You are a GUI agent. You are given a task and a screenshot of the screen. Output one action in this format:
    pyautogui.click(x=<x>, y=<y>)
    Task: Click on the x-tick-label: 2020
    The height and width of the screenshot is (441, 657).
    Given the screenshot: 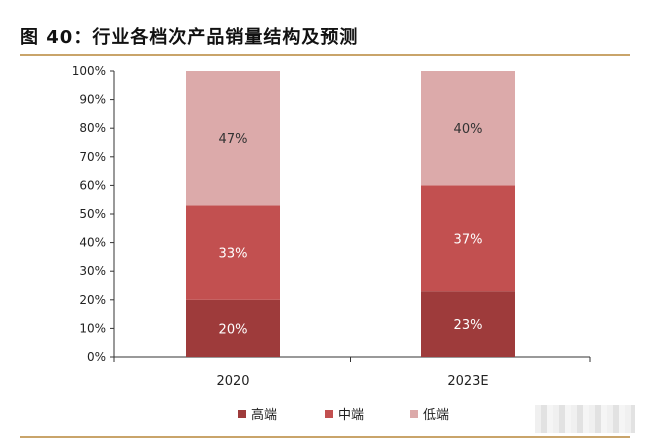 What is the action you would take?
    pyautogui.click(x=232, y=381)
    